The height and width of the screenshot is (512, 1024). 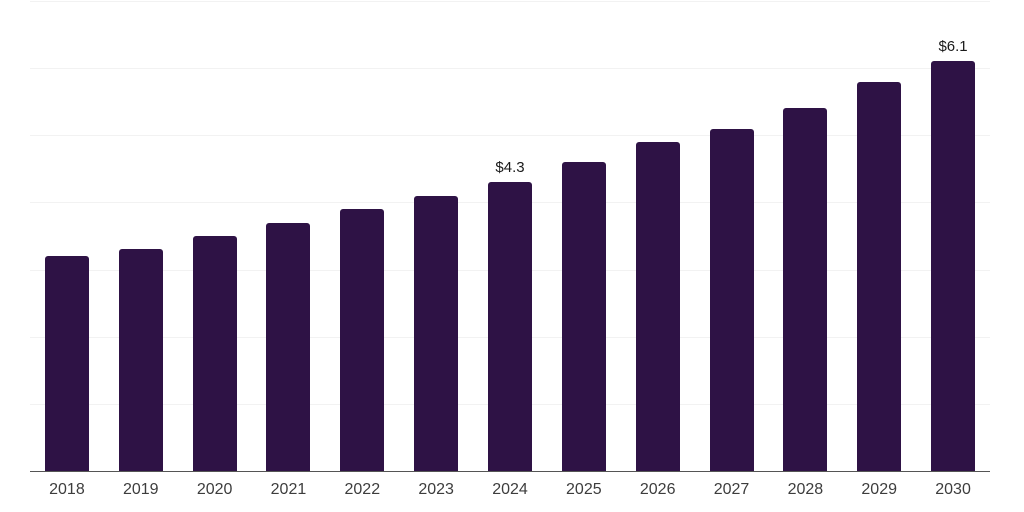 I want to click on bar-group-2023, so click(x=436, y=236).